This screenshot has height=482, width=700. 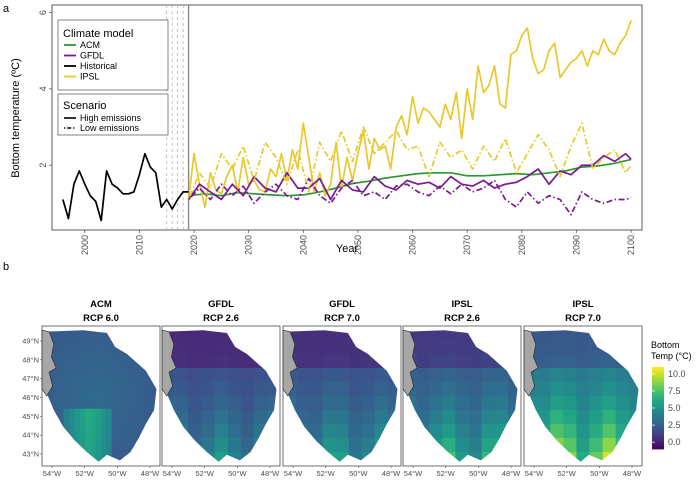 I want to click on map-panel-3: GFDL RCP 7.0 54°W 52°W 50°W 48°W, so click(x=342, y=388).